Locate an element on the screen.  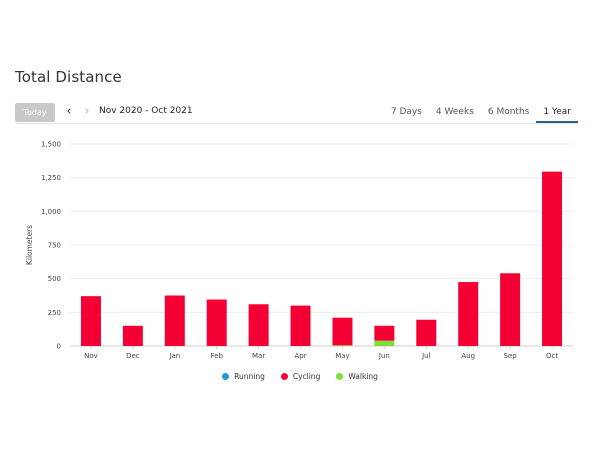
page-title: Total Distance is located at coordinates (68, 77).